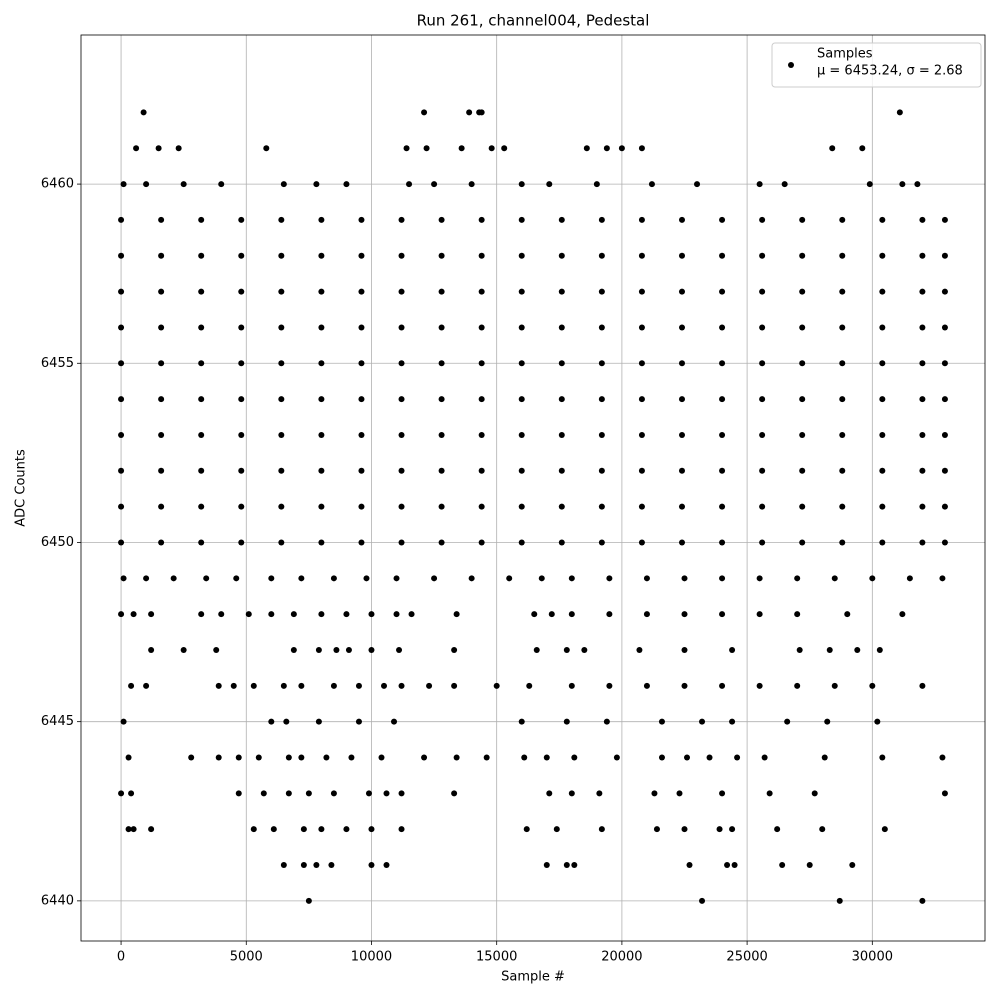 This screenshot has height=1000, width=1000. What do you see at coordinates (791, 65) in the screenshot?
I see `legend-marker` at bounding box center [791, 65].